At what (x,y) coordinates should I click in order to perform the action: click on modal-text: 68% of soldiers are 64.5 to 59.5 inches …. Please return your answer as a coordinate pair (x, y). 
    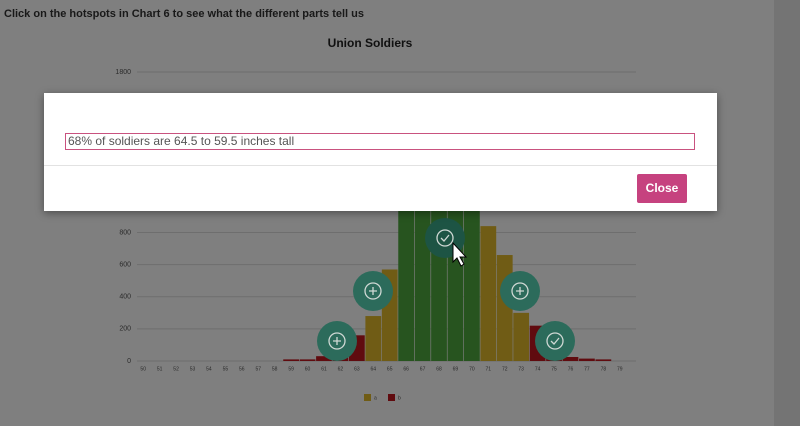
    Looking at the image, I should click on (380, 141).